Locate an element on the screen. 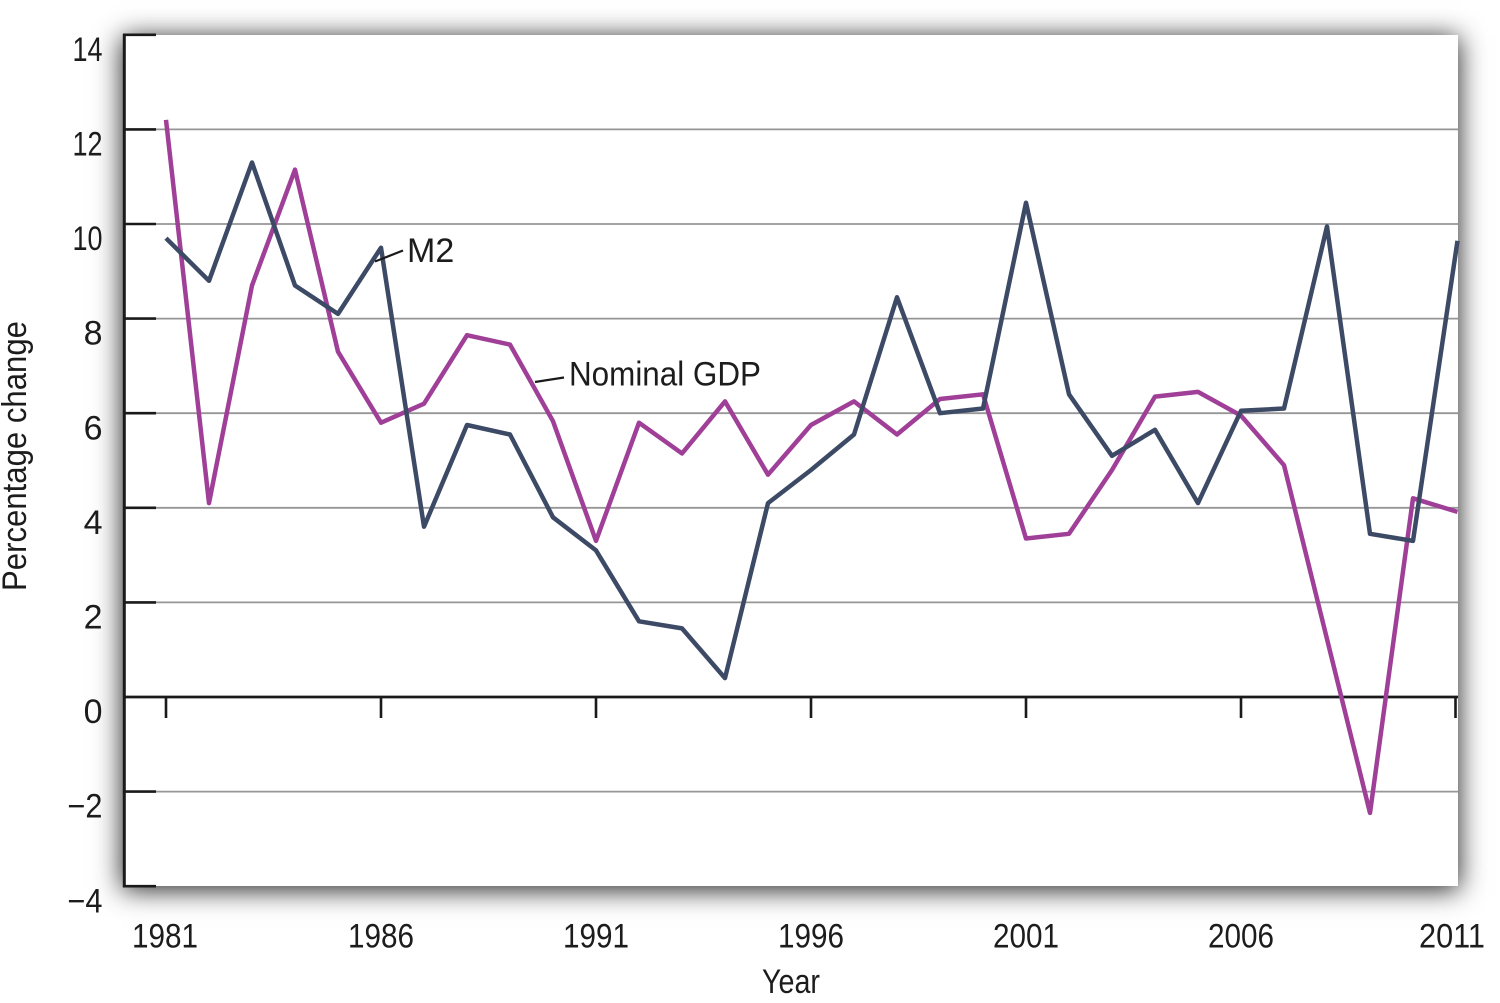 The image size is (1500, 1003). svg-text: 2006 is located at coordinates (1241, 937).